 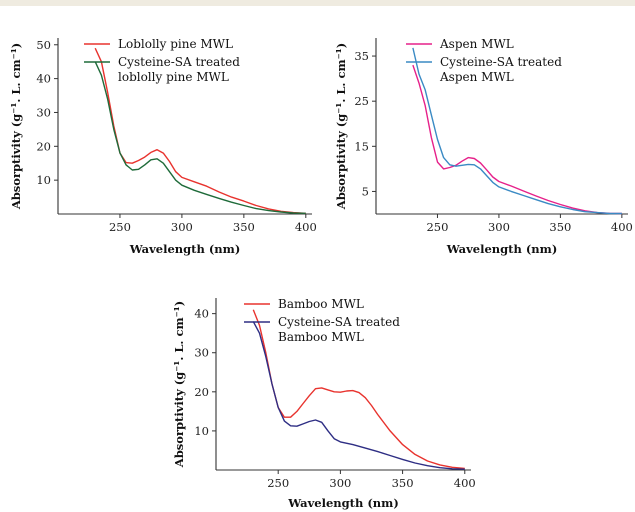 What do you see at coordinates (175, 44) in the screenshot?
I see `legend-label: Loblolly pine MWL` at bounding box center [175, 44].